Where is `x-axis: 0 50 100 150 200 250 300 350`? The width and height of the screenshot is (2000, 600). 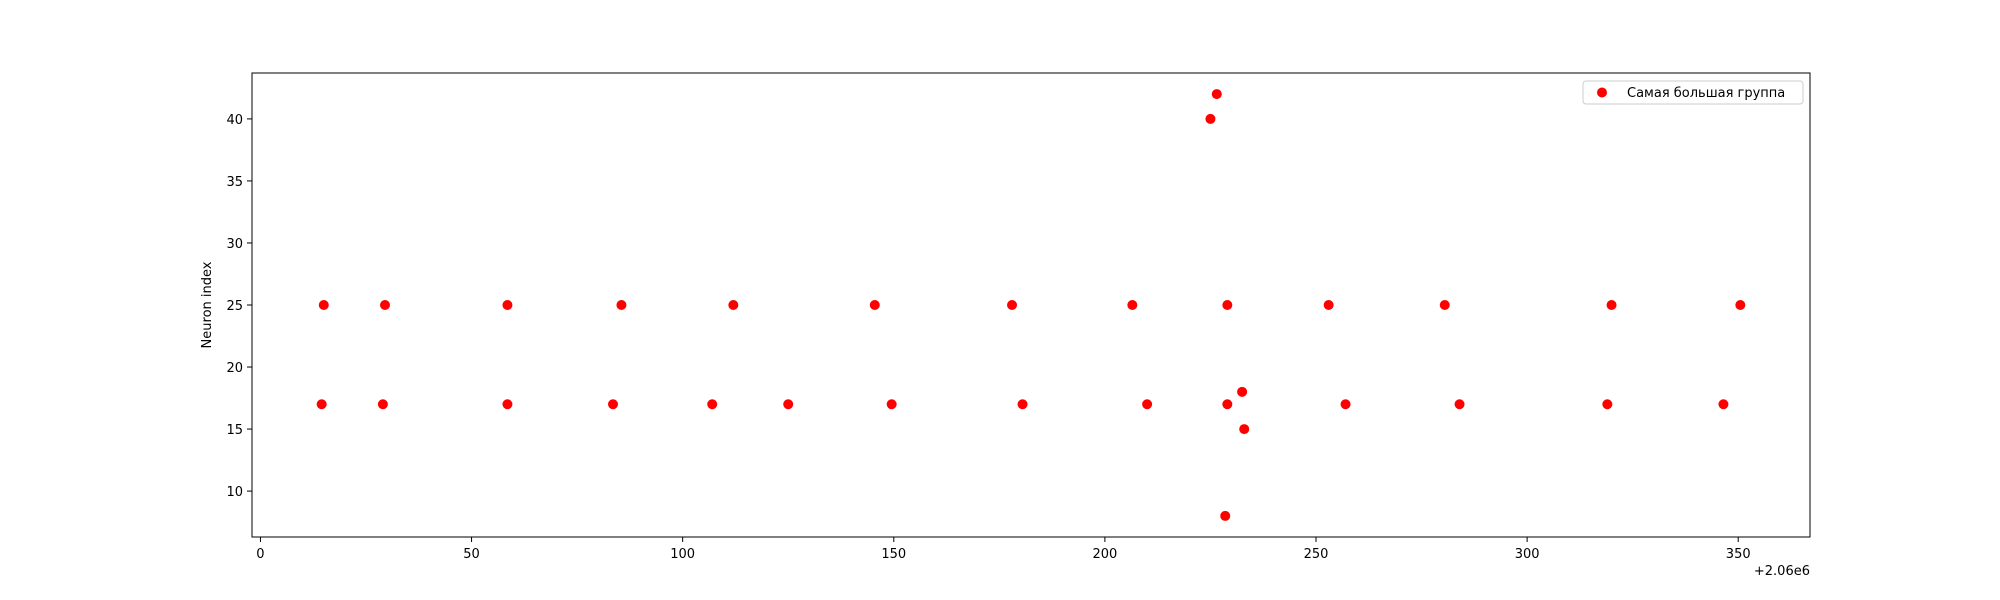 x-axis: 0 50 100 150 200 250 300 350 is located at coordinates (1003, 549).